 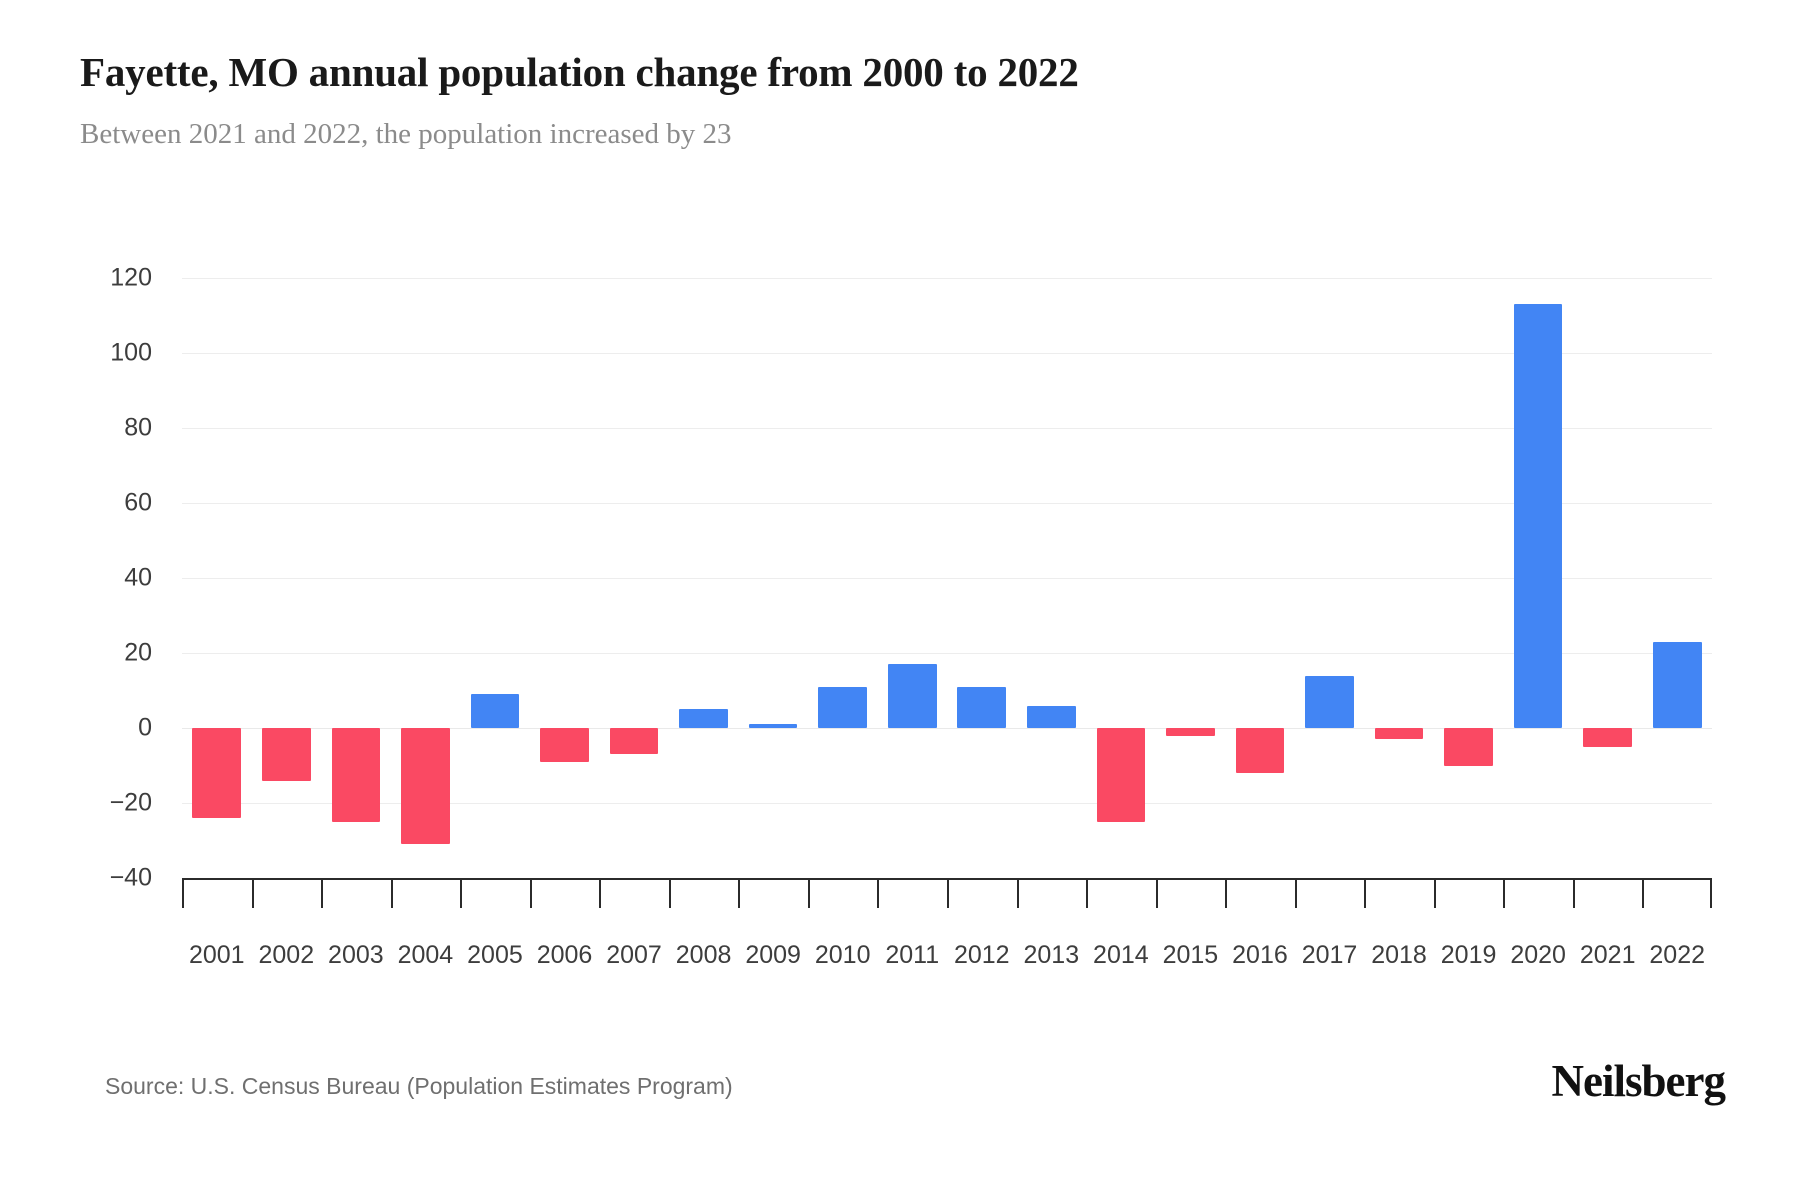 I want to click on x-axis-label-2014: 2014, so click(x=1121, y=955).